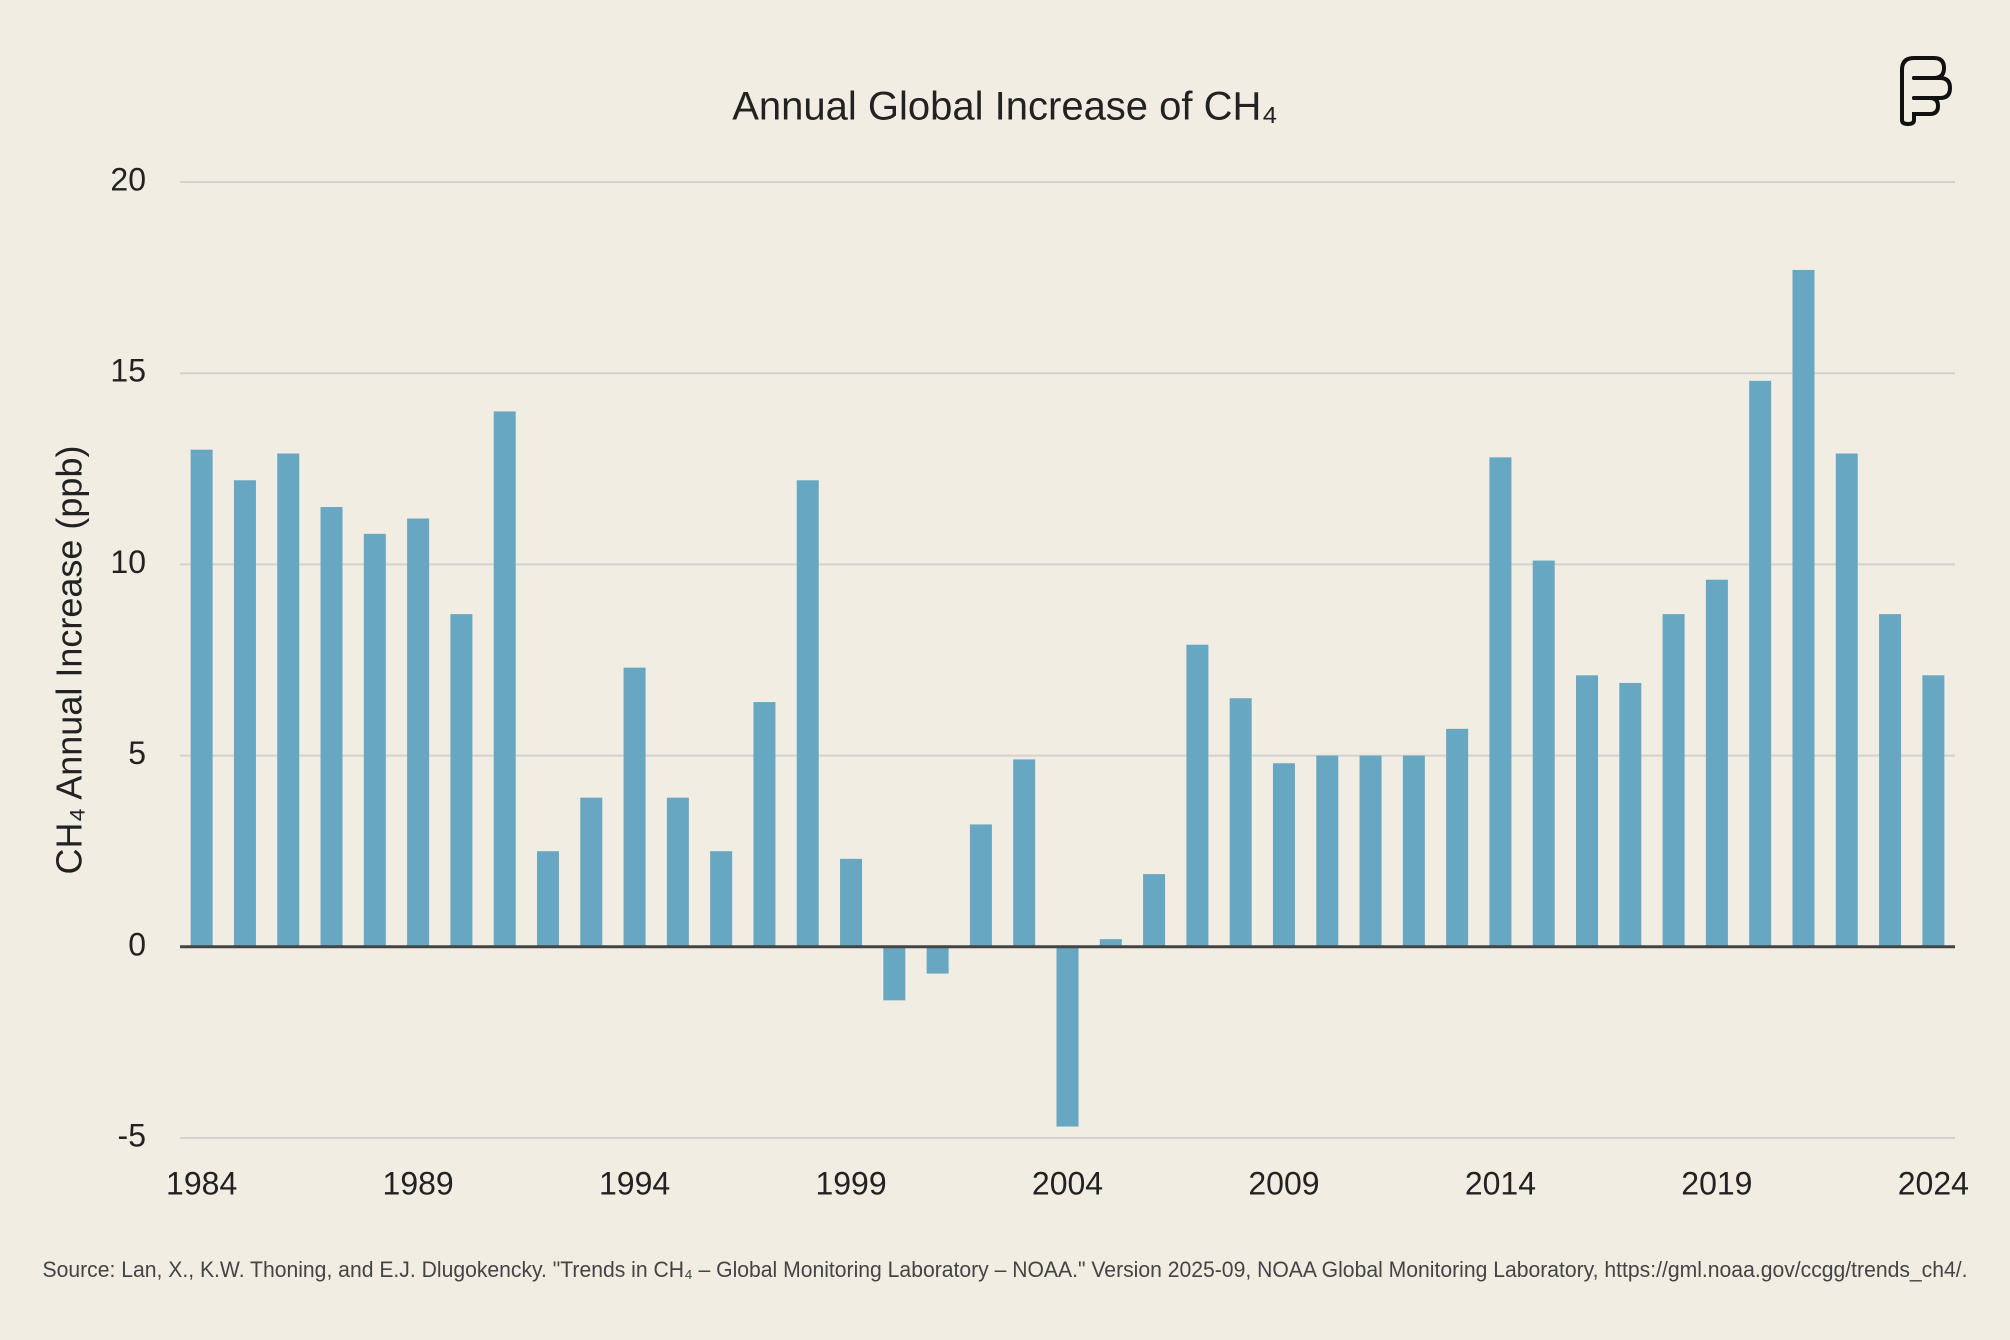  I want to click on x-tick-label: 1994, so click(634, 1183).